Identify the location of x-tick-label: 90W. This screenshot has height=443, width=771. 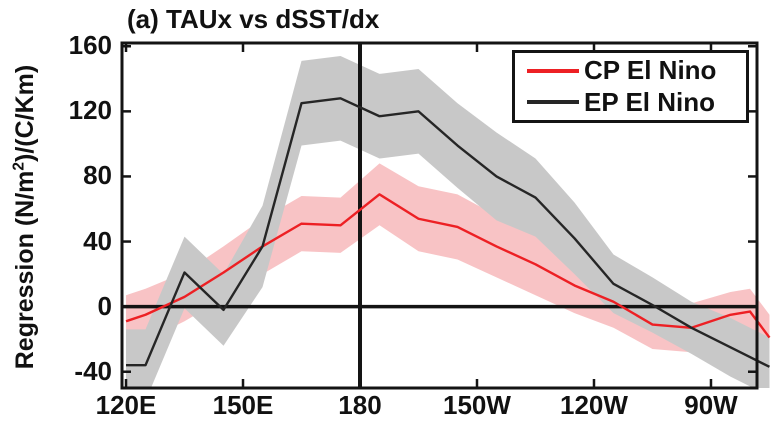
(711, 405).